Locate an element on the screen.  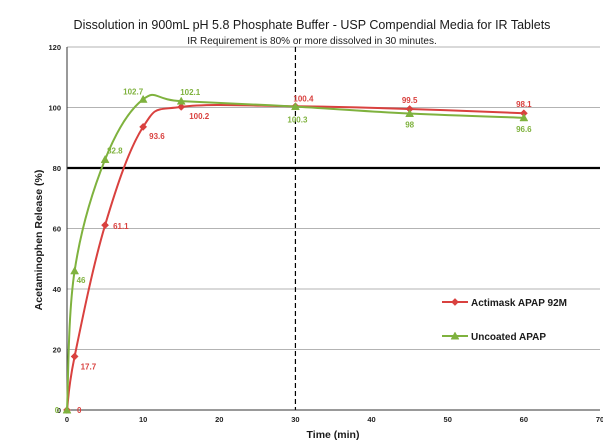
x-tick-label-60: 60 is located at coordinates (524, 419).